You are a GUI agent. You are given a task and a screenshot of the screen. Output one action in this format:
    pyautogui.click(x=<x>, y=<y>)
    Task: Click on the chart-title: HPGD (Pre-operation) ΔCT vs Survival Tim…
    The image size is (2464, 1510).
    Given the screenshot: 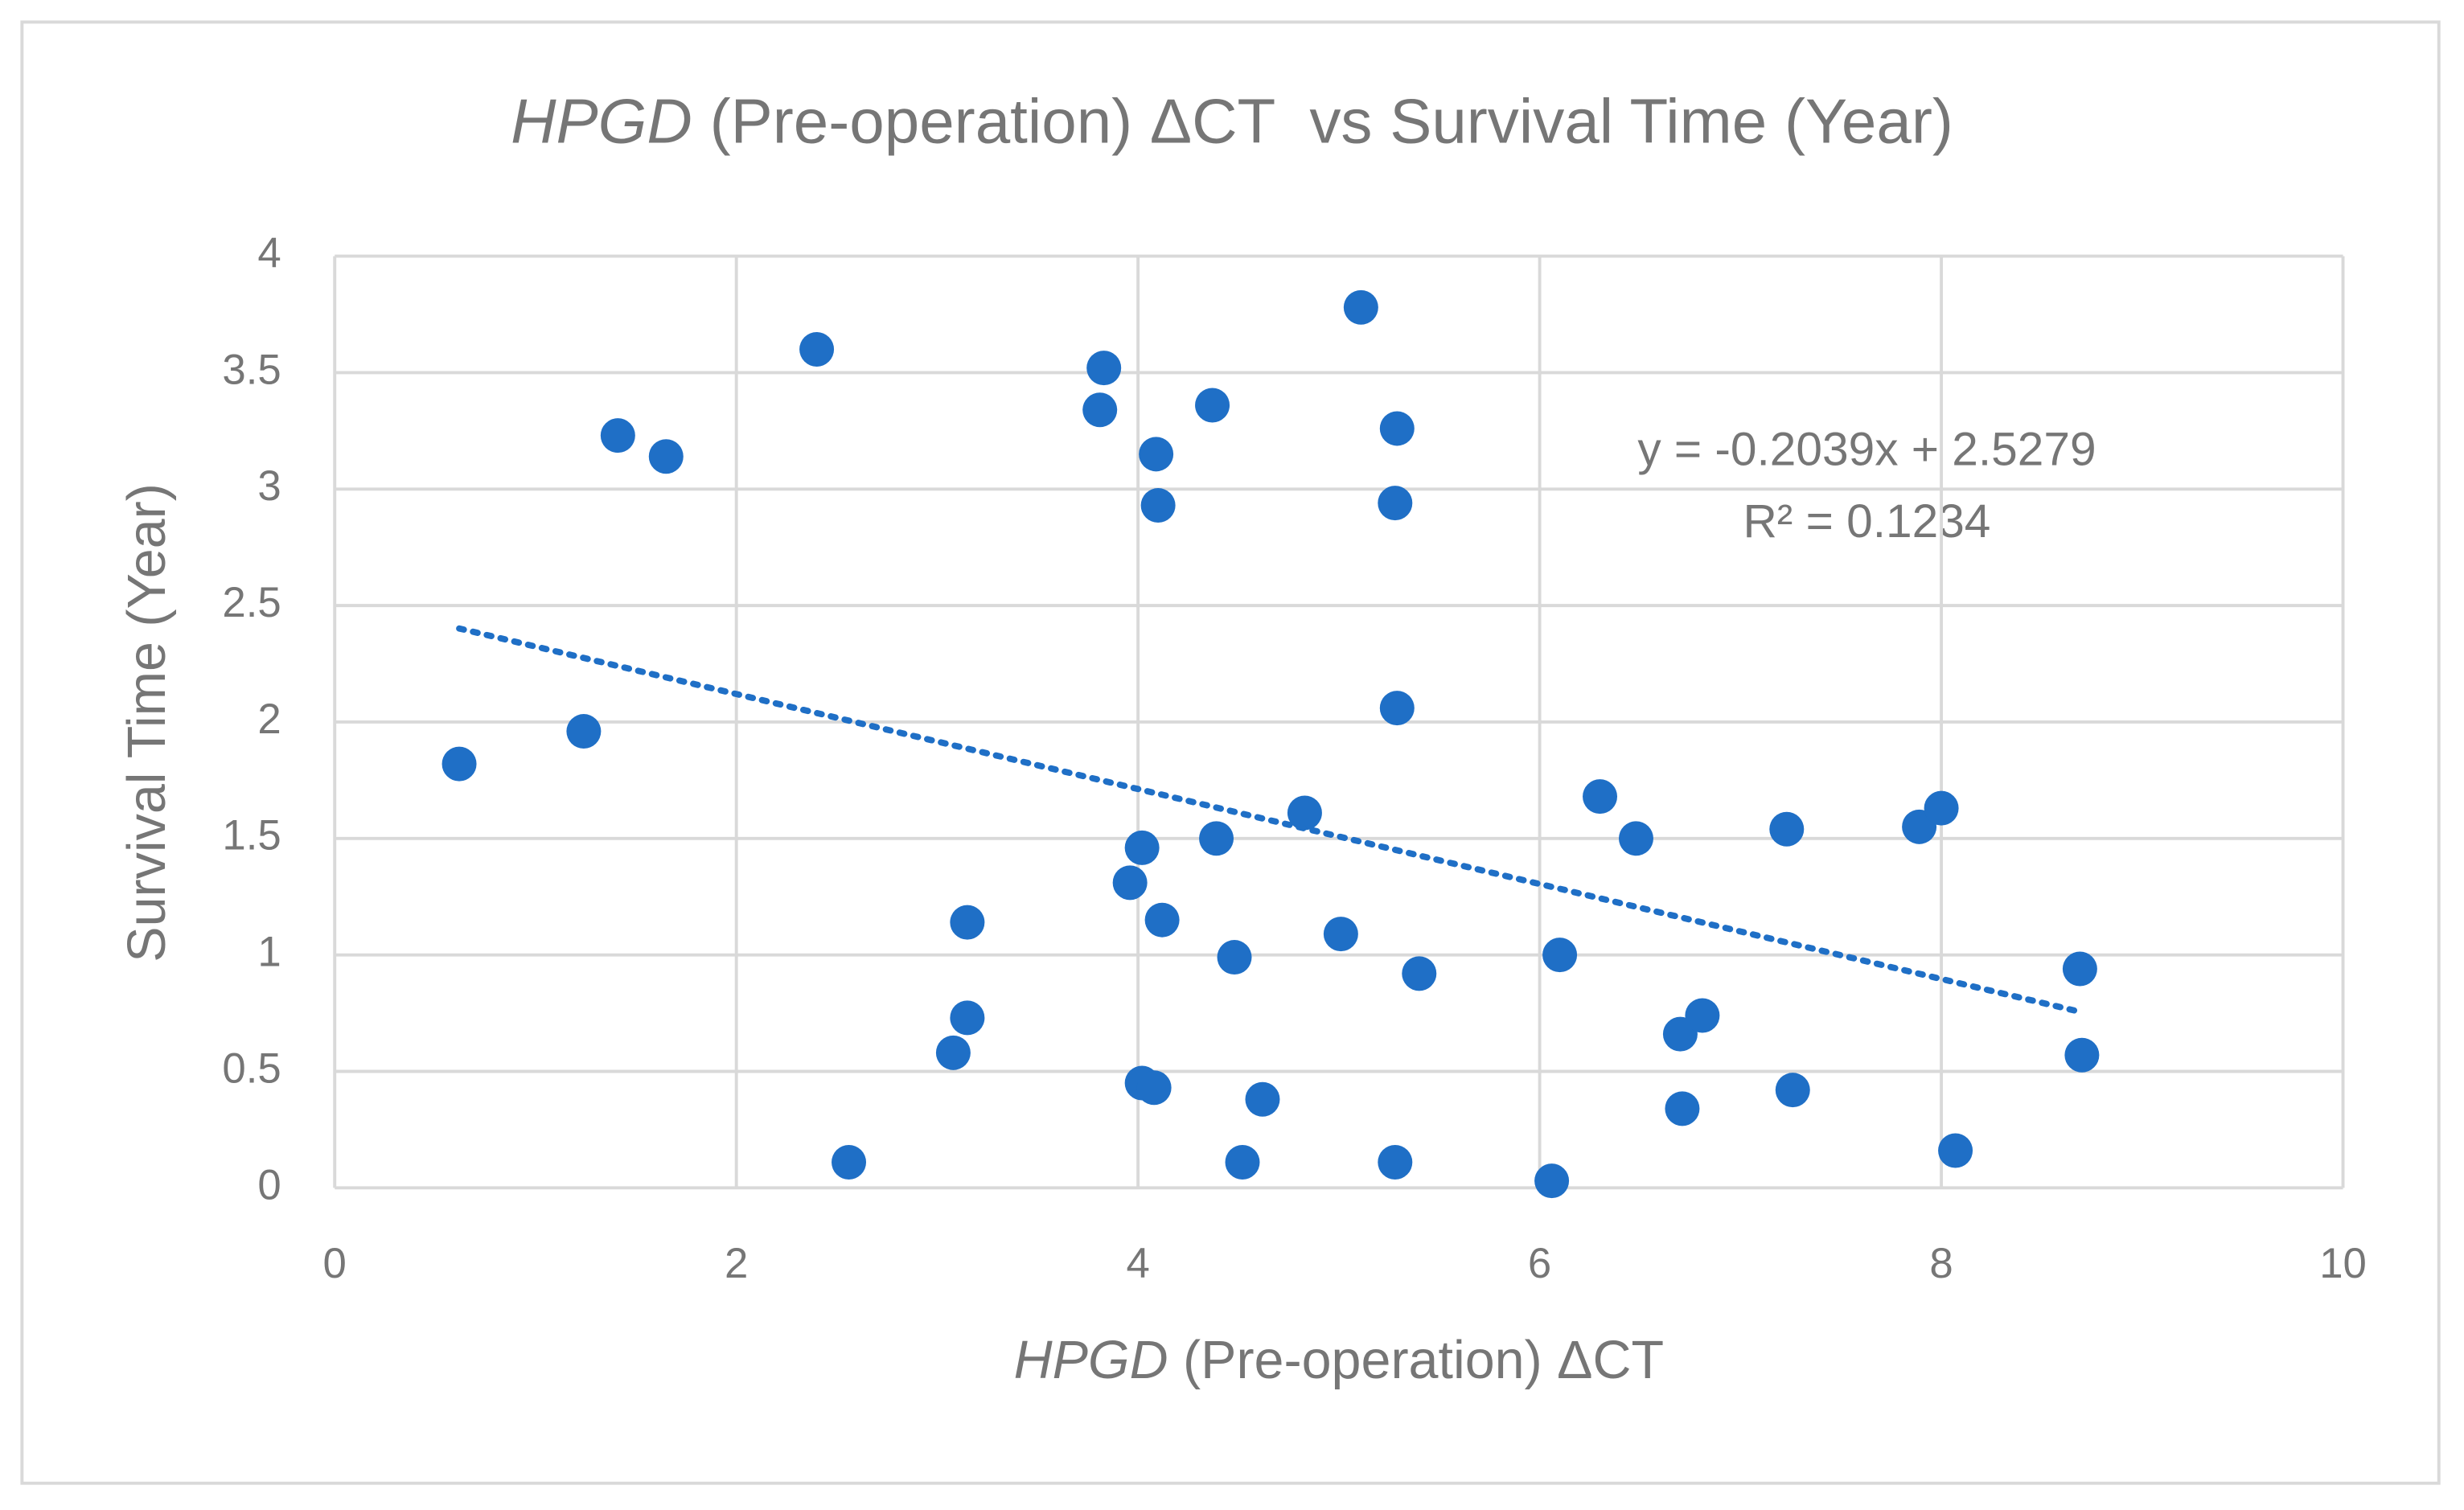 What is the action you would take?
    pyautogui.click(x=1232, y=120)
    